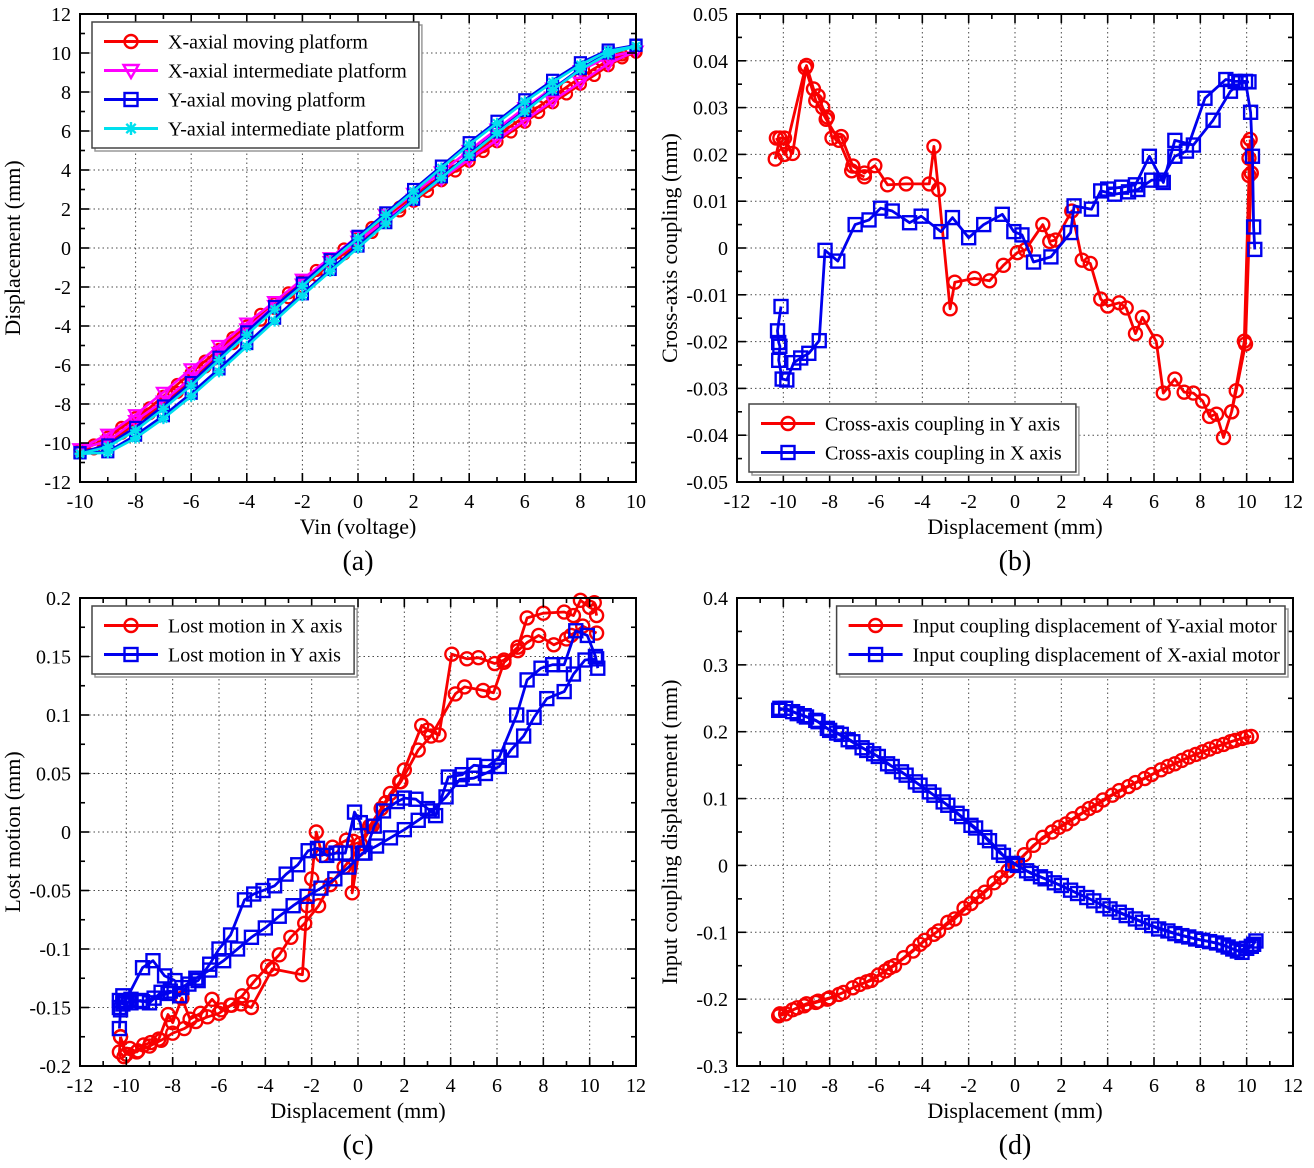 The width and height of the screenshot is (1314, 1168). What do you see at coordinates (497, 1086) in the screenshot?
I see `svg-text: 6` at bounding box center [497, 1086].